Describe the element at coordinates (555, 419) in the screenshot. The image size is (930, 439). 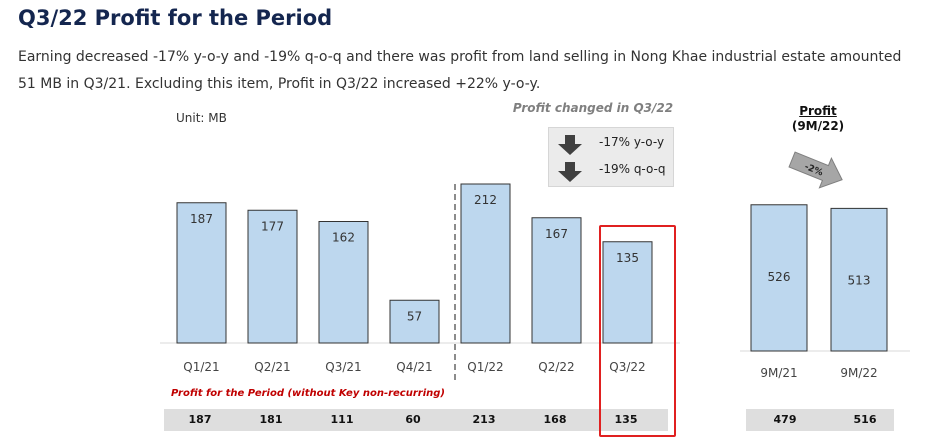
I see `table-cell: 168` at that location.